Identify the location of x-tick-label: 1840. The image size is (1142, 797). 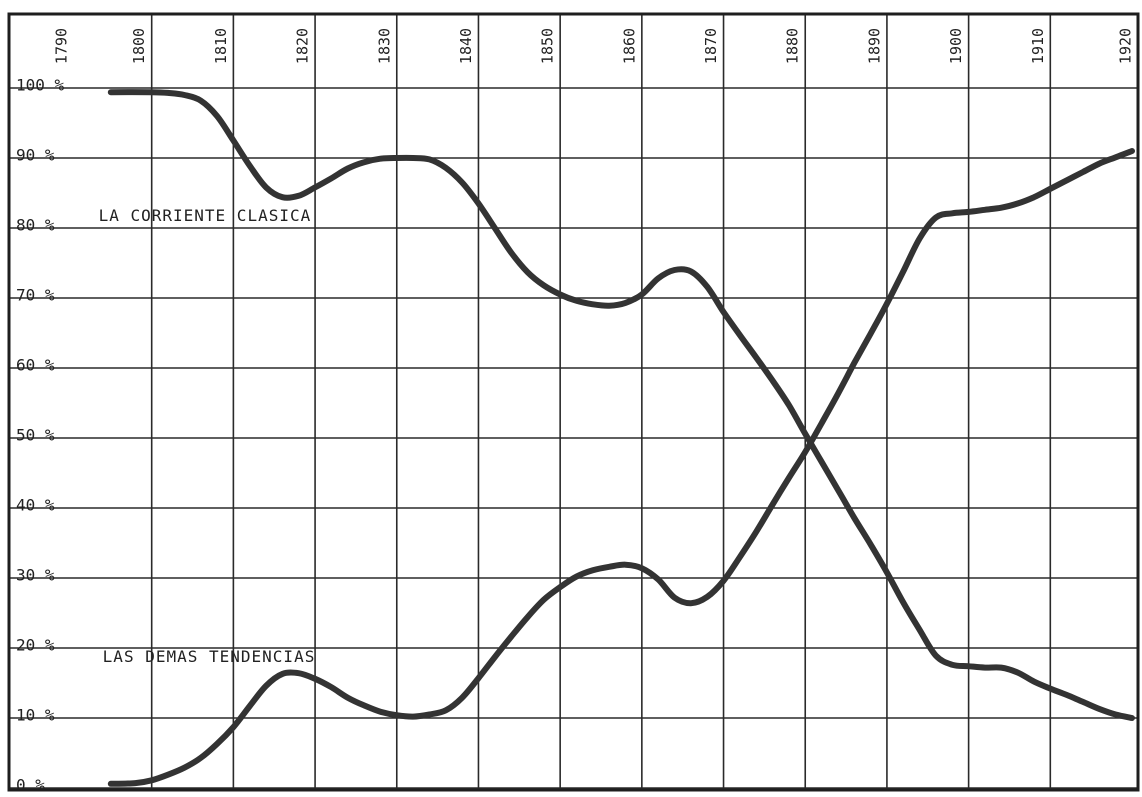
(466, 46).